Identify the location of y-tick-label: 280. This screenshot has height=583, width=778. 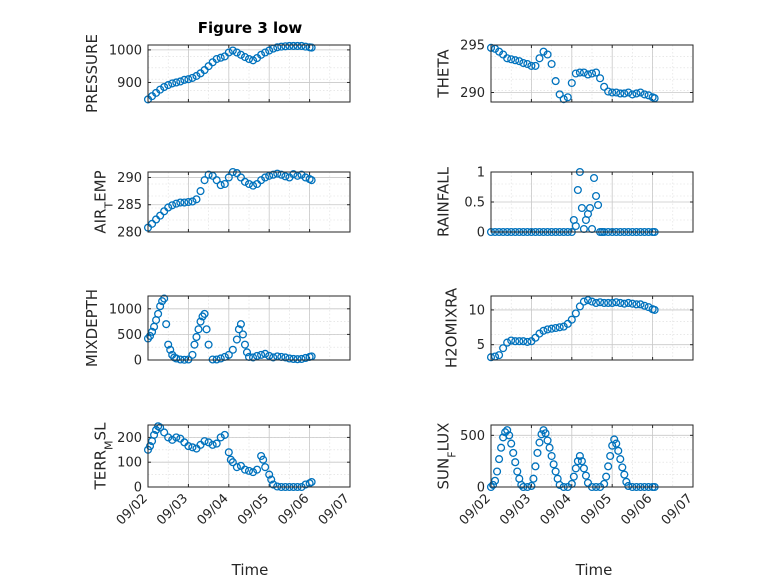
(129, 233).